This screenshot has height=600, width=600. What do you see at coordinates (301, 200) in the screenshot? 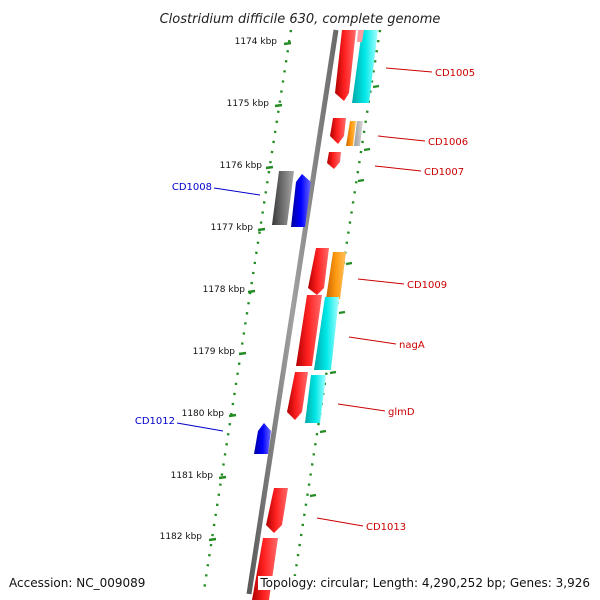
I see `gene-cd1008-reverse-arrow` at bounding box center [301, 200].